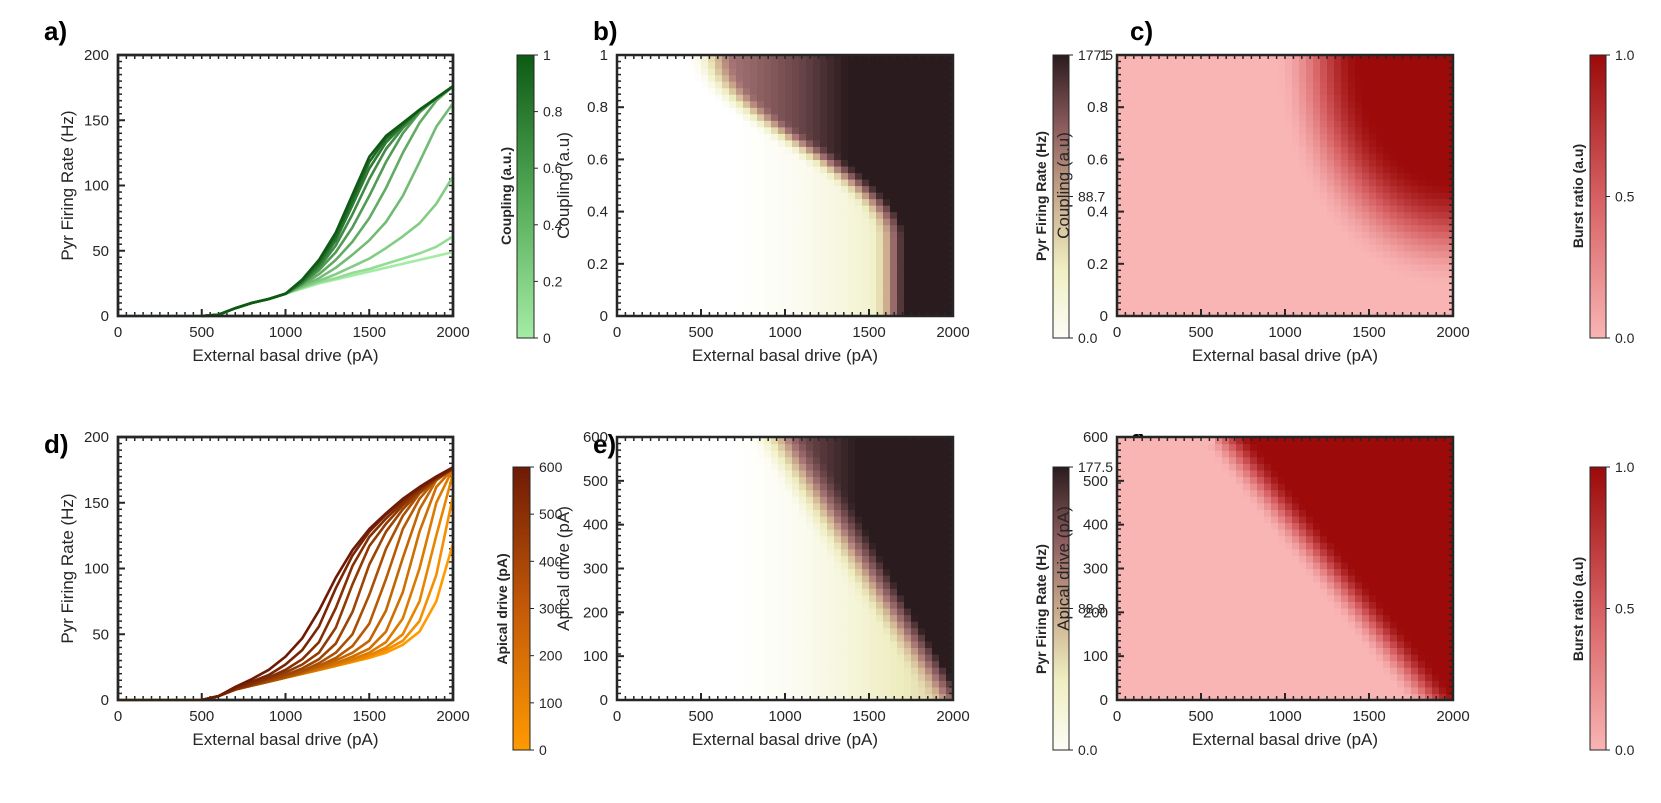 The width and height of the screenshot is (1661, 803). I want to click on x-tick-label: 2000, so click(452, 716).